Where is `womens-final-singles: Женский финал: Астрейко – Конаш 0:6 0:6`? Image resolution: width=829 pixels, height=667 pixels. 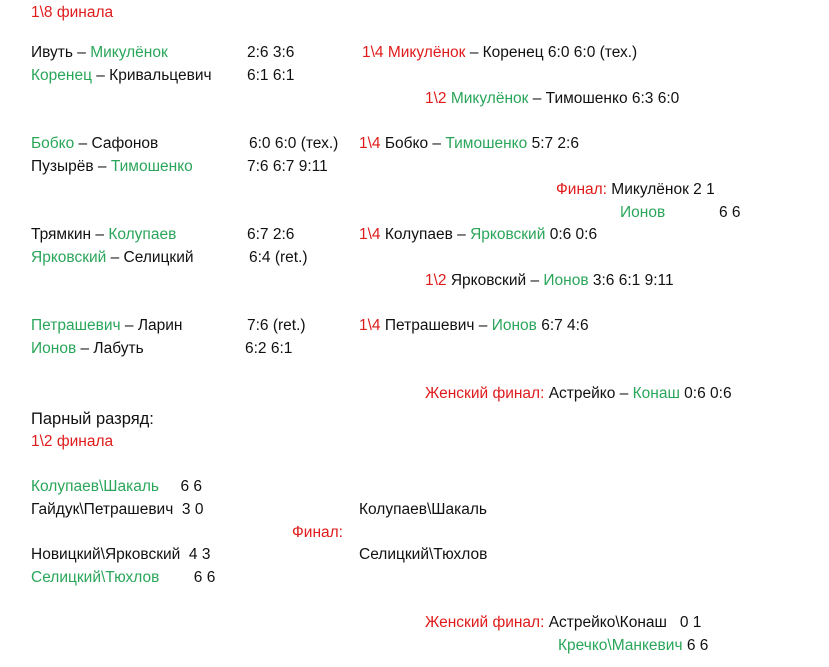 womens-final-singles: Женский финал: Астрейко – Конаш 0:6 0:6 is located at coordinates (578, 394).